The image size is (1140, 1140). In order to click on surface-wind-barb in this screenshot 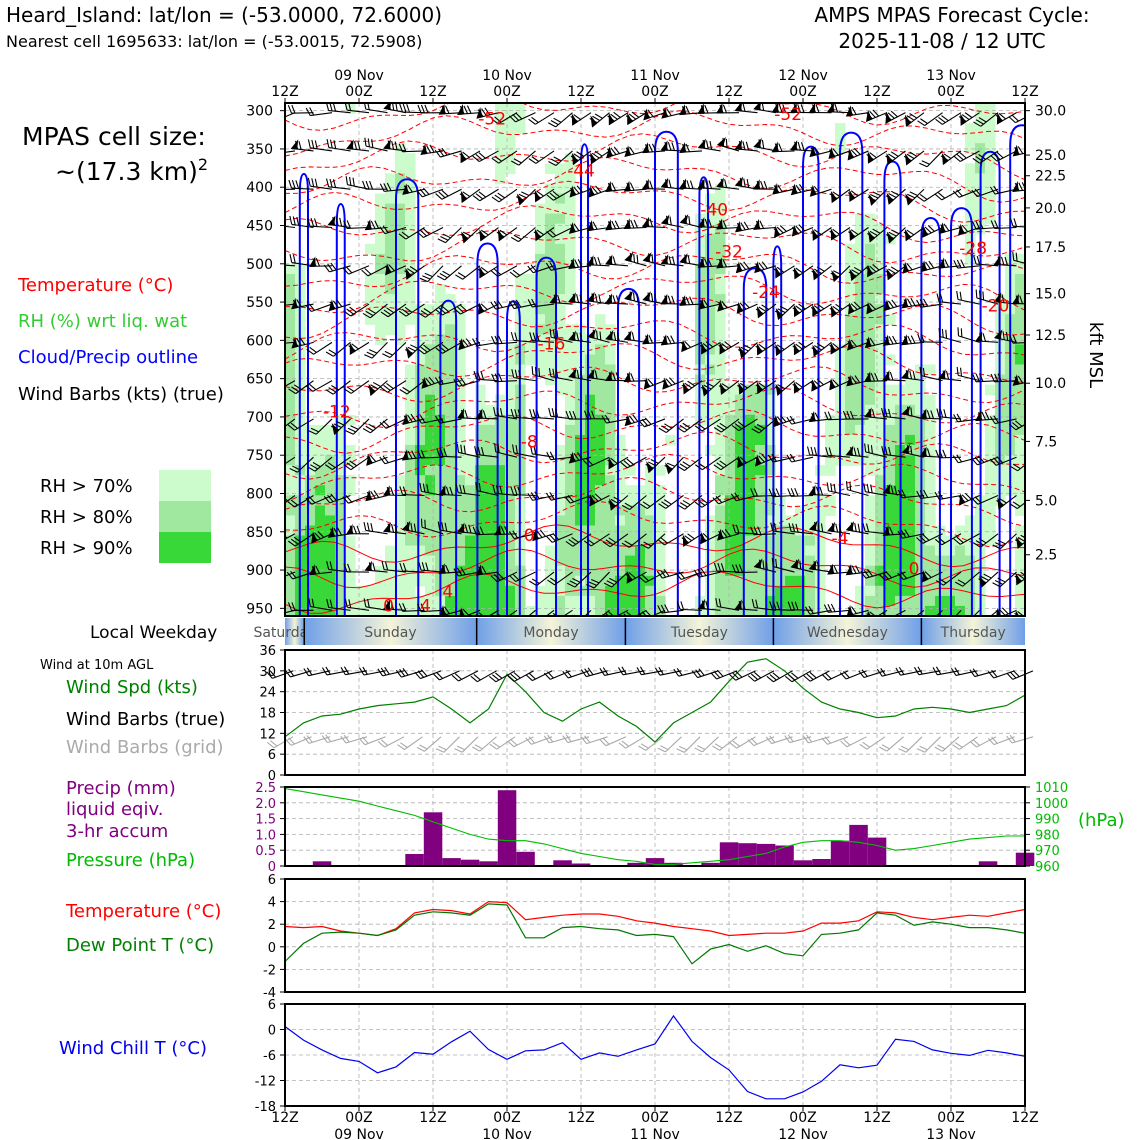, I will do `click(761, 676)`.